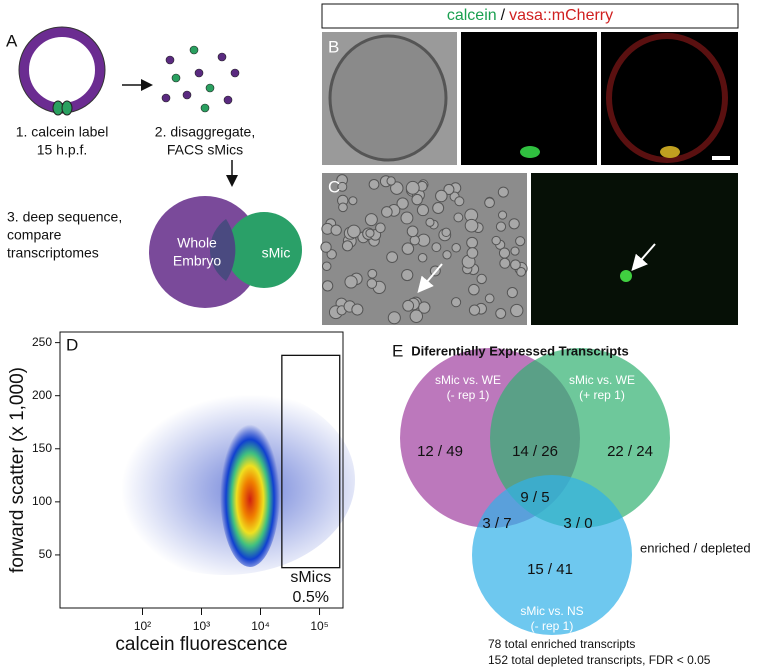  I want to click on count: 14 / 26, so click(535, 451).